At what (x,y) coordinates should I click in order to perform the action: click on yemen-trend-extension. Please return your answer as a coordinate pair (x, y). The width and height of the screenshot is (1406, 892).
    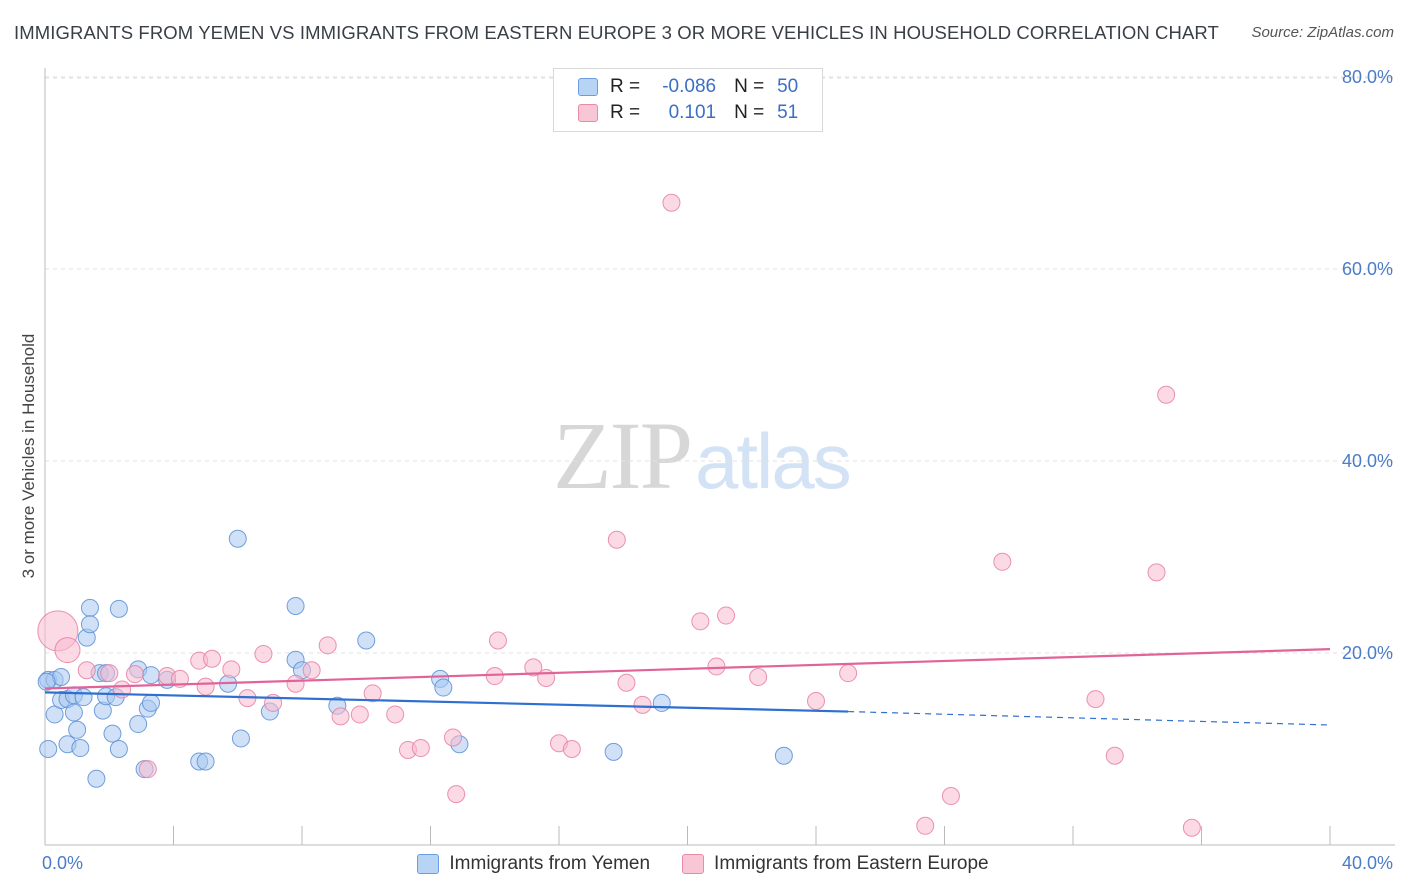
    Looking at the image, I should click on (1089, 718).